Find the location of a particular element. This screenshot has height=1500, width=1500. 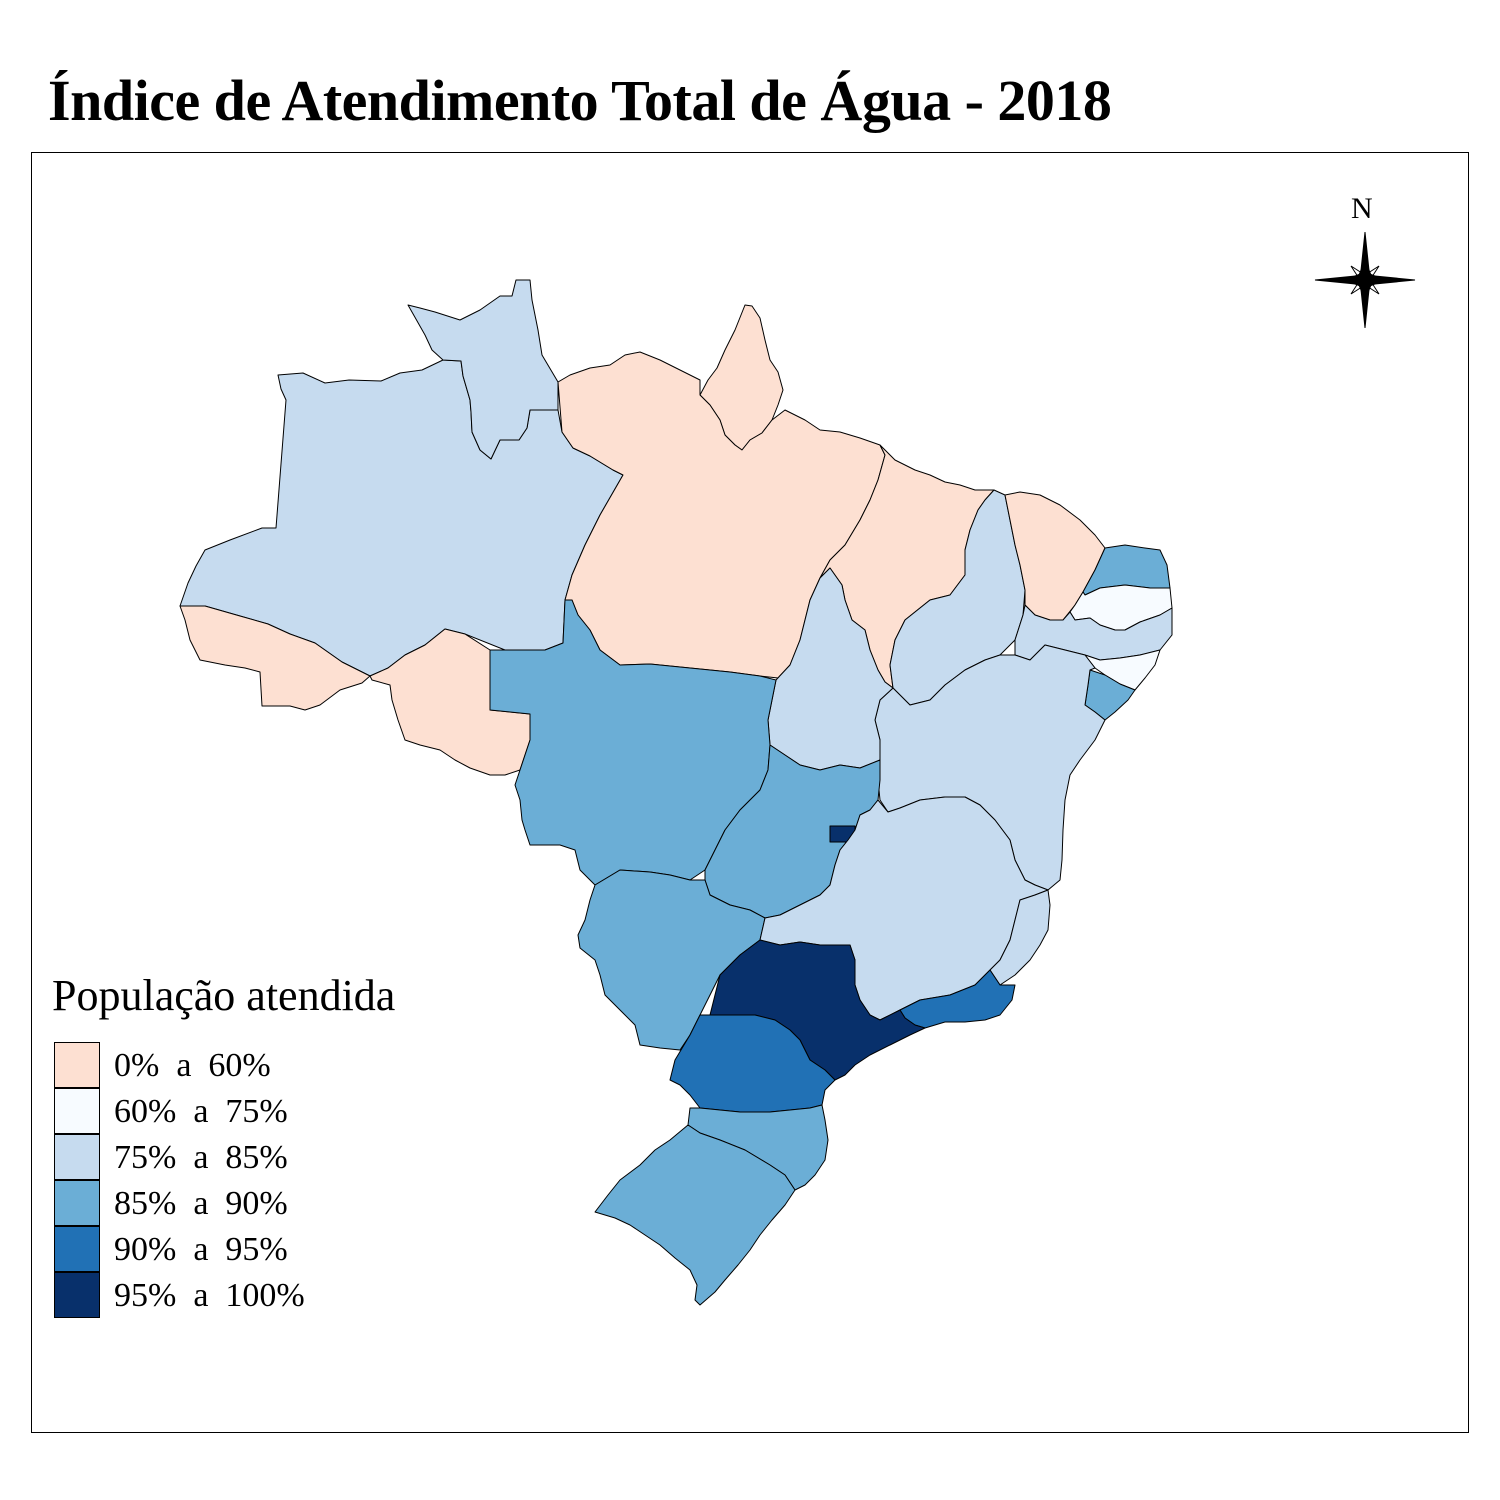

state-rs is located at coordinates (695, 1215).